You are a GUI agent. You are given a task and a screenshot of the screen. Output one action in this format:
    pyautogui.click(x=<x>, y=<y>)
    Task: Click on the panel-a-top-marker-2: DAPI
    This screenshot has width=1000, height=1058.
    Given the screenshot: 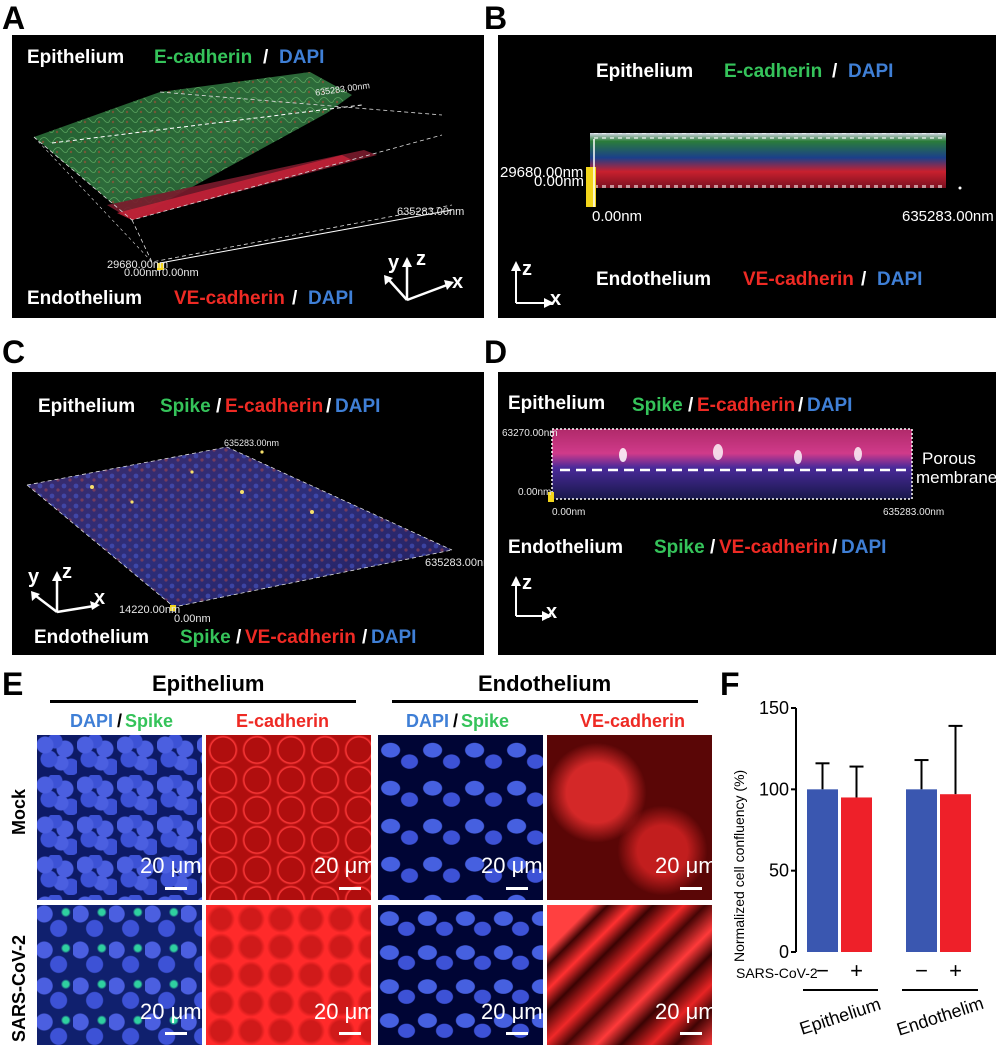 What is the action you would take?
    pyautogui.click(x=302, y=57)
    